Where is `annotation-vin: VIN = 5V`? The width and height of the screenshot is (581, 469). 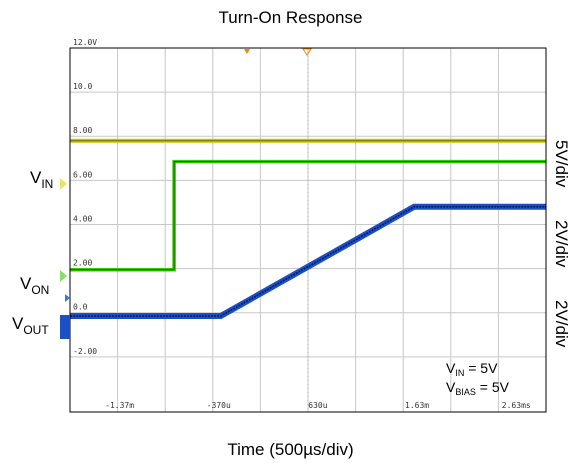
annotation-vin: VIN = 5V is located at coordinates (472, 369).